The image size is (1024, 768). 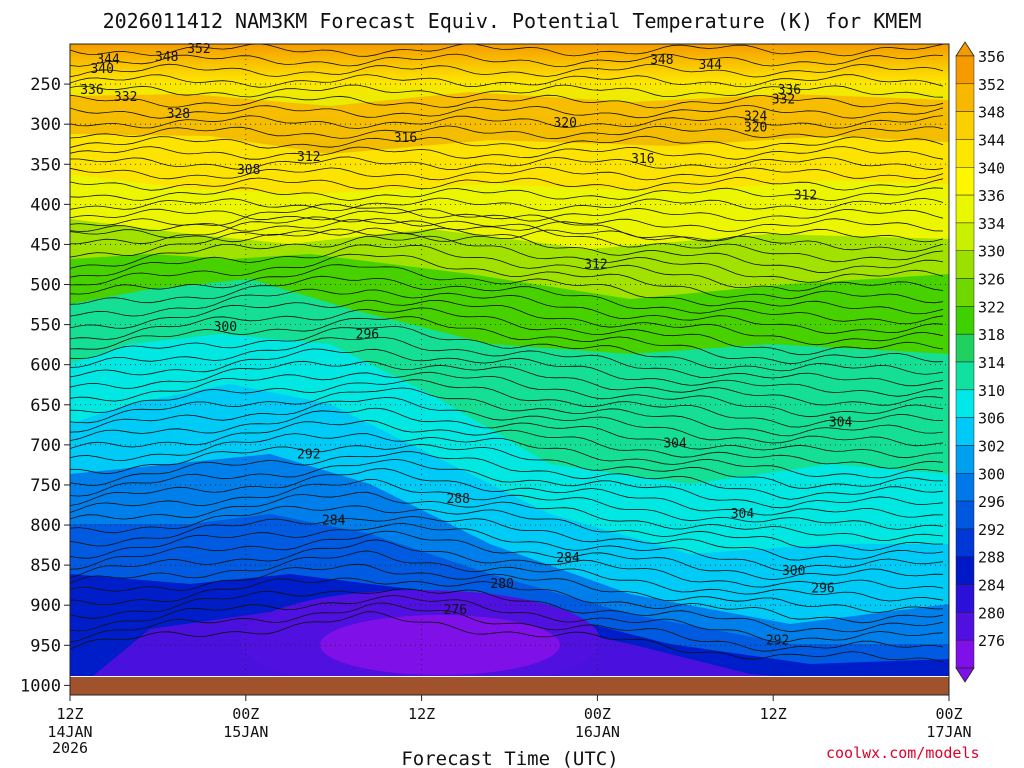 What do you see at coordinates (198, 49) in the screenshot?
I see `contour-label: 352` at bounding box center [198, 49].